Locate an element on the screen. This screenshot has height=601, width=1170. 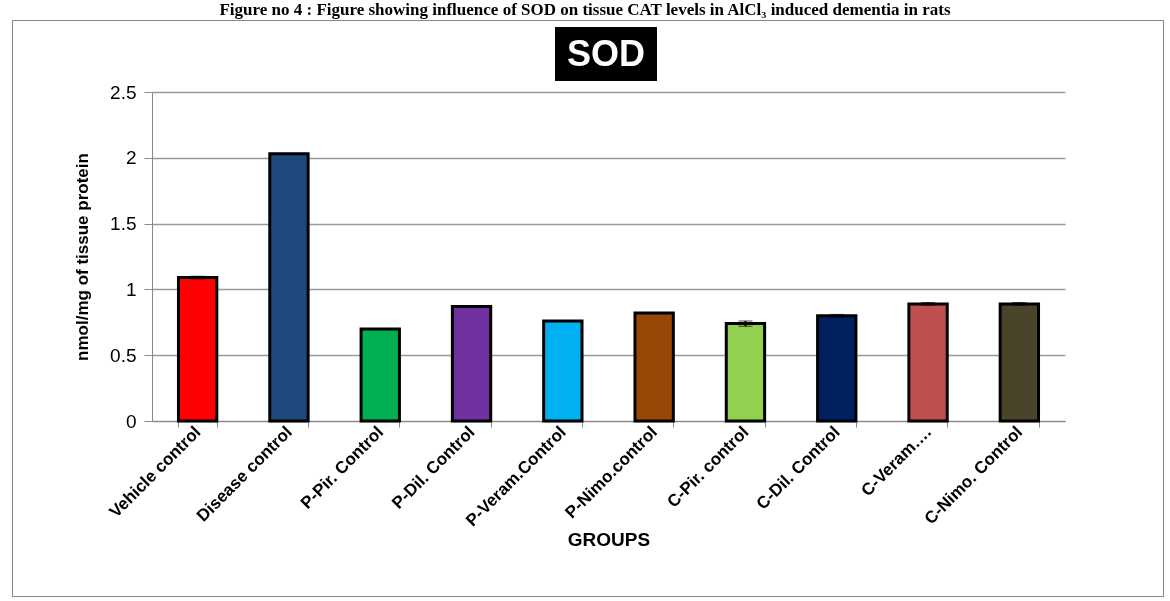
y-tick-label: 2.5 is located at coordinates (123, 92).